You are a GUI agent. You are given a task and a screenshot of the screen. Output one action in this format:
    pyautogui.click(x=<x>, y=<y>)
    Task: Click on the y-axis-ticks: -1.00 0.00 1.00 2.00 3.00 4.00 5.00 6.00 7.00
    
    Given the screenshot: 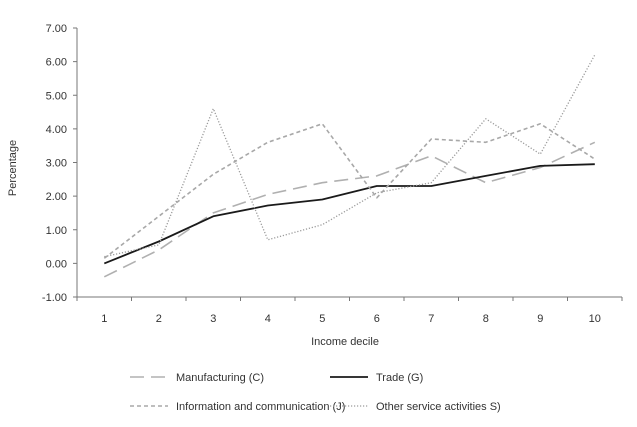 What is the action you would take?
    pyautogui.click(x=59, y=163)
    